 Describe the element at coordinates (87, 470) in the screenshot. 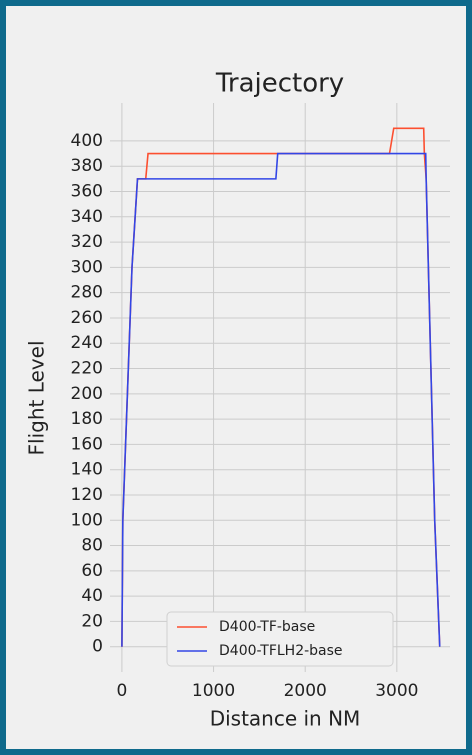

I see `y-tick-label: 140` at that location.